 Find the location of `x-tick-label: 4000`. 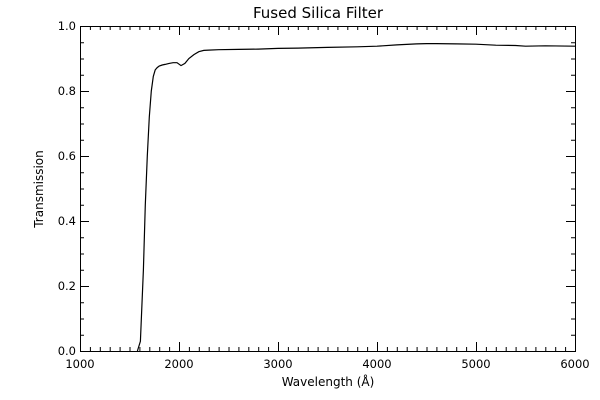

x-tick-label: 4000 is located at coordinates (376, 364).